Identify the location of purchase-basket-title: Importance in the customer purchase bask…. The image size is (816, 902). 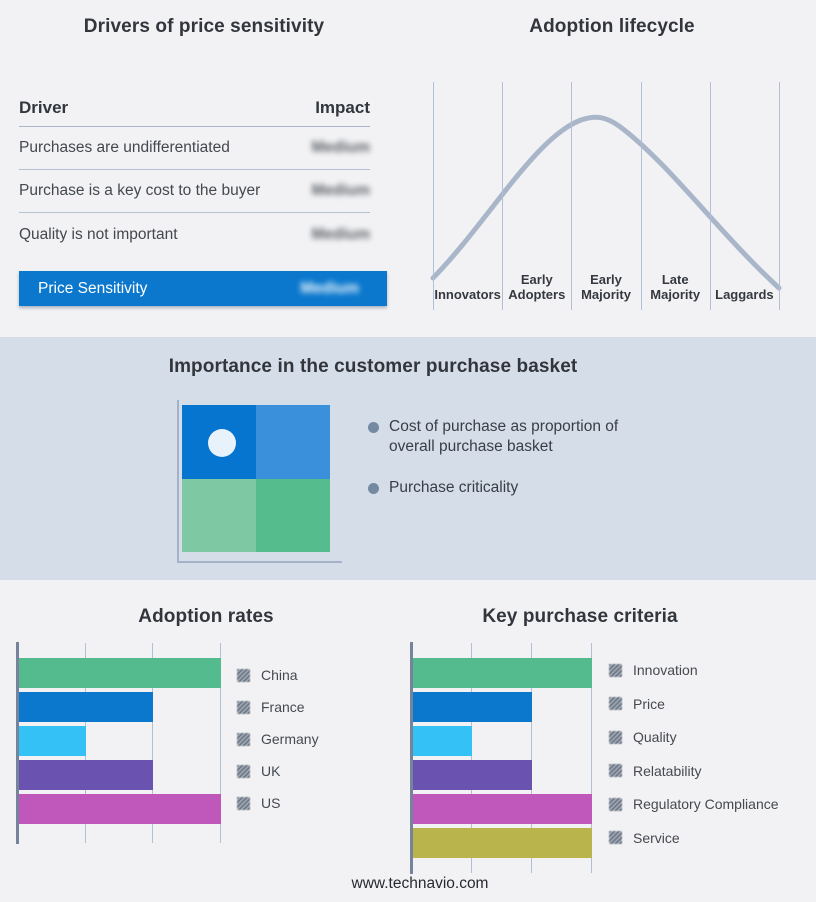
(373, 366).